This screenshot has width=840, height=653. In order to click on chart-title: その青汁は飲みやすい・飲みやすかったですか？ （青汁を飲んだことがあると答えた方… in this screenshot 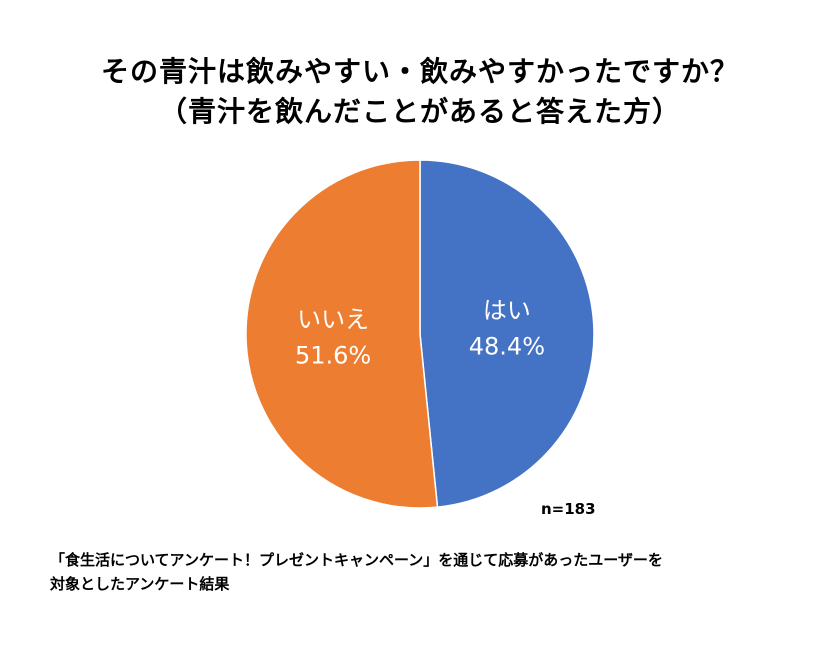, I will do `click(420, 92)`.